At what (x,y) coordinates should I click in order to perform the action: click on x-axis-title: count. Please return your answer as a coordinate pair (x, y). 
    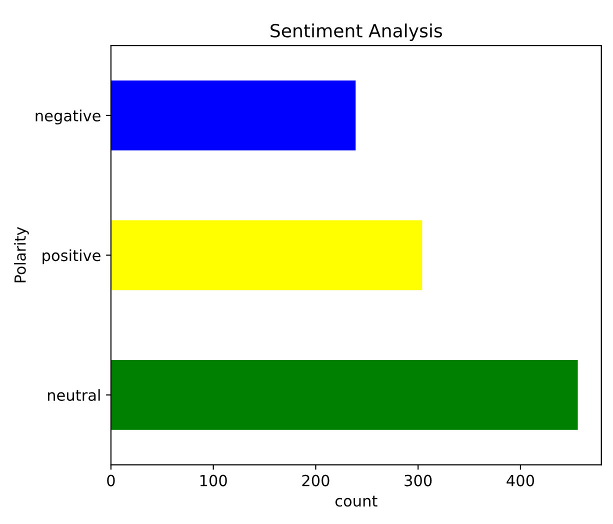
    Looking at the image, I should click on (356, 501).